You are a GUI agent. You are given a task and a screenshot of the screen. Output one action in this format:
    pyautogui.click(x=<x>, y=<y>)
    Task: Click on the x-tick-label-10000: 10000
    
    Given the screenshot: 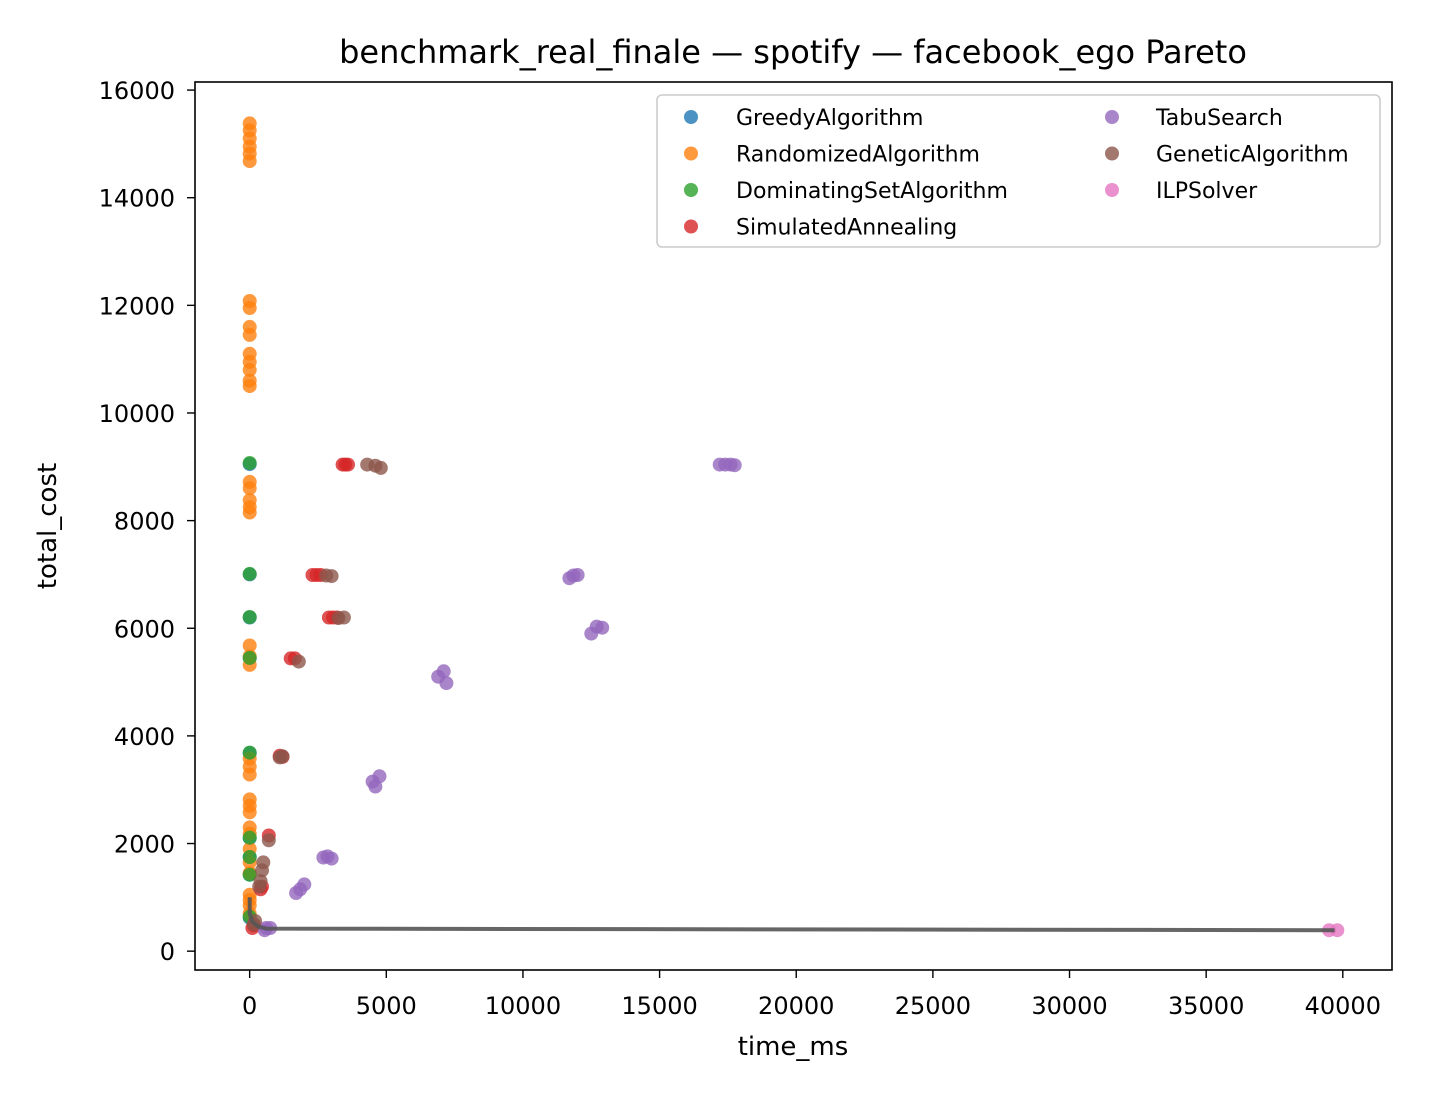 What is the action you would take?
    pyautogui.click(x=523, y=1006)
    